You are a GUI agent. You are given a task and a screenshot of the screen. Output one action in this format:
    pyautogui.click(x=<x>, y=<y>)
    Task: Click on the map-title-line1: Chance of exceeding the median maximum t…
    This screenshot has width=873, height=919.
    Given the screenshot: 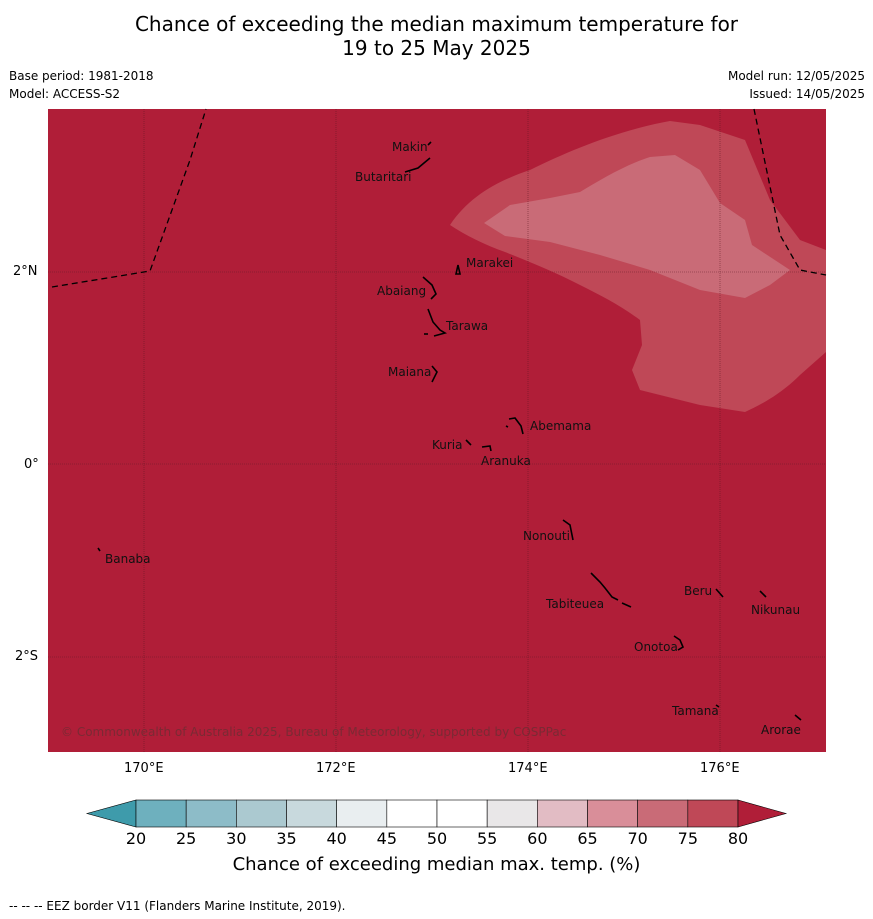 What is the action you would take?
    pyautogui.click(x=436, y=24)
    